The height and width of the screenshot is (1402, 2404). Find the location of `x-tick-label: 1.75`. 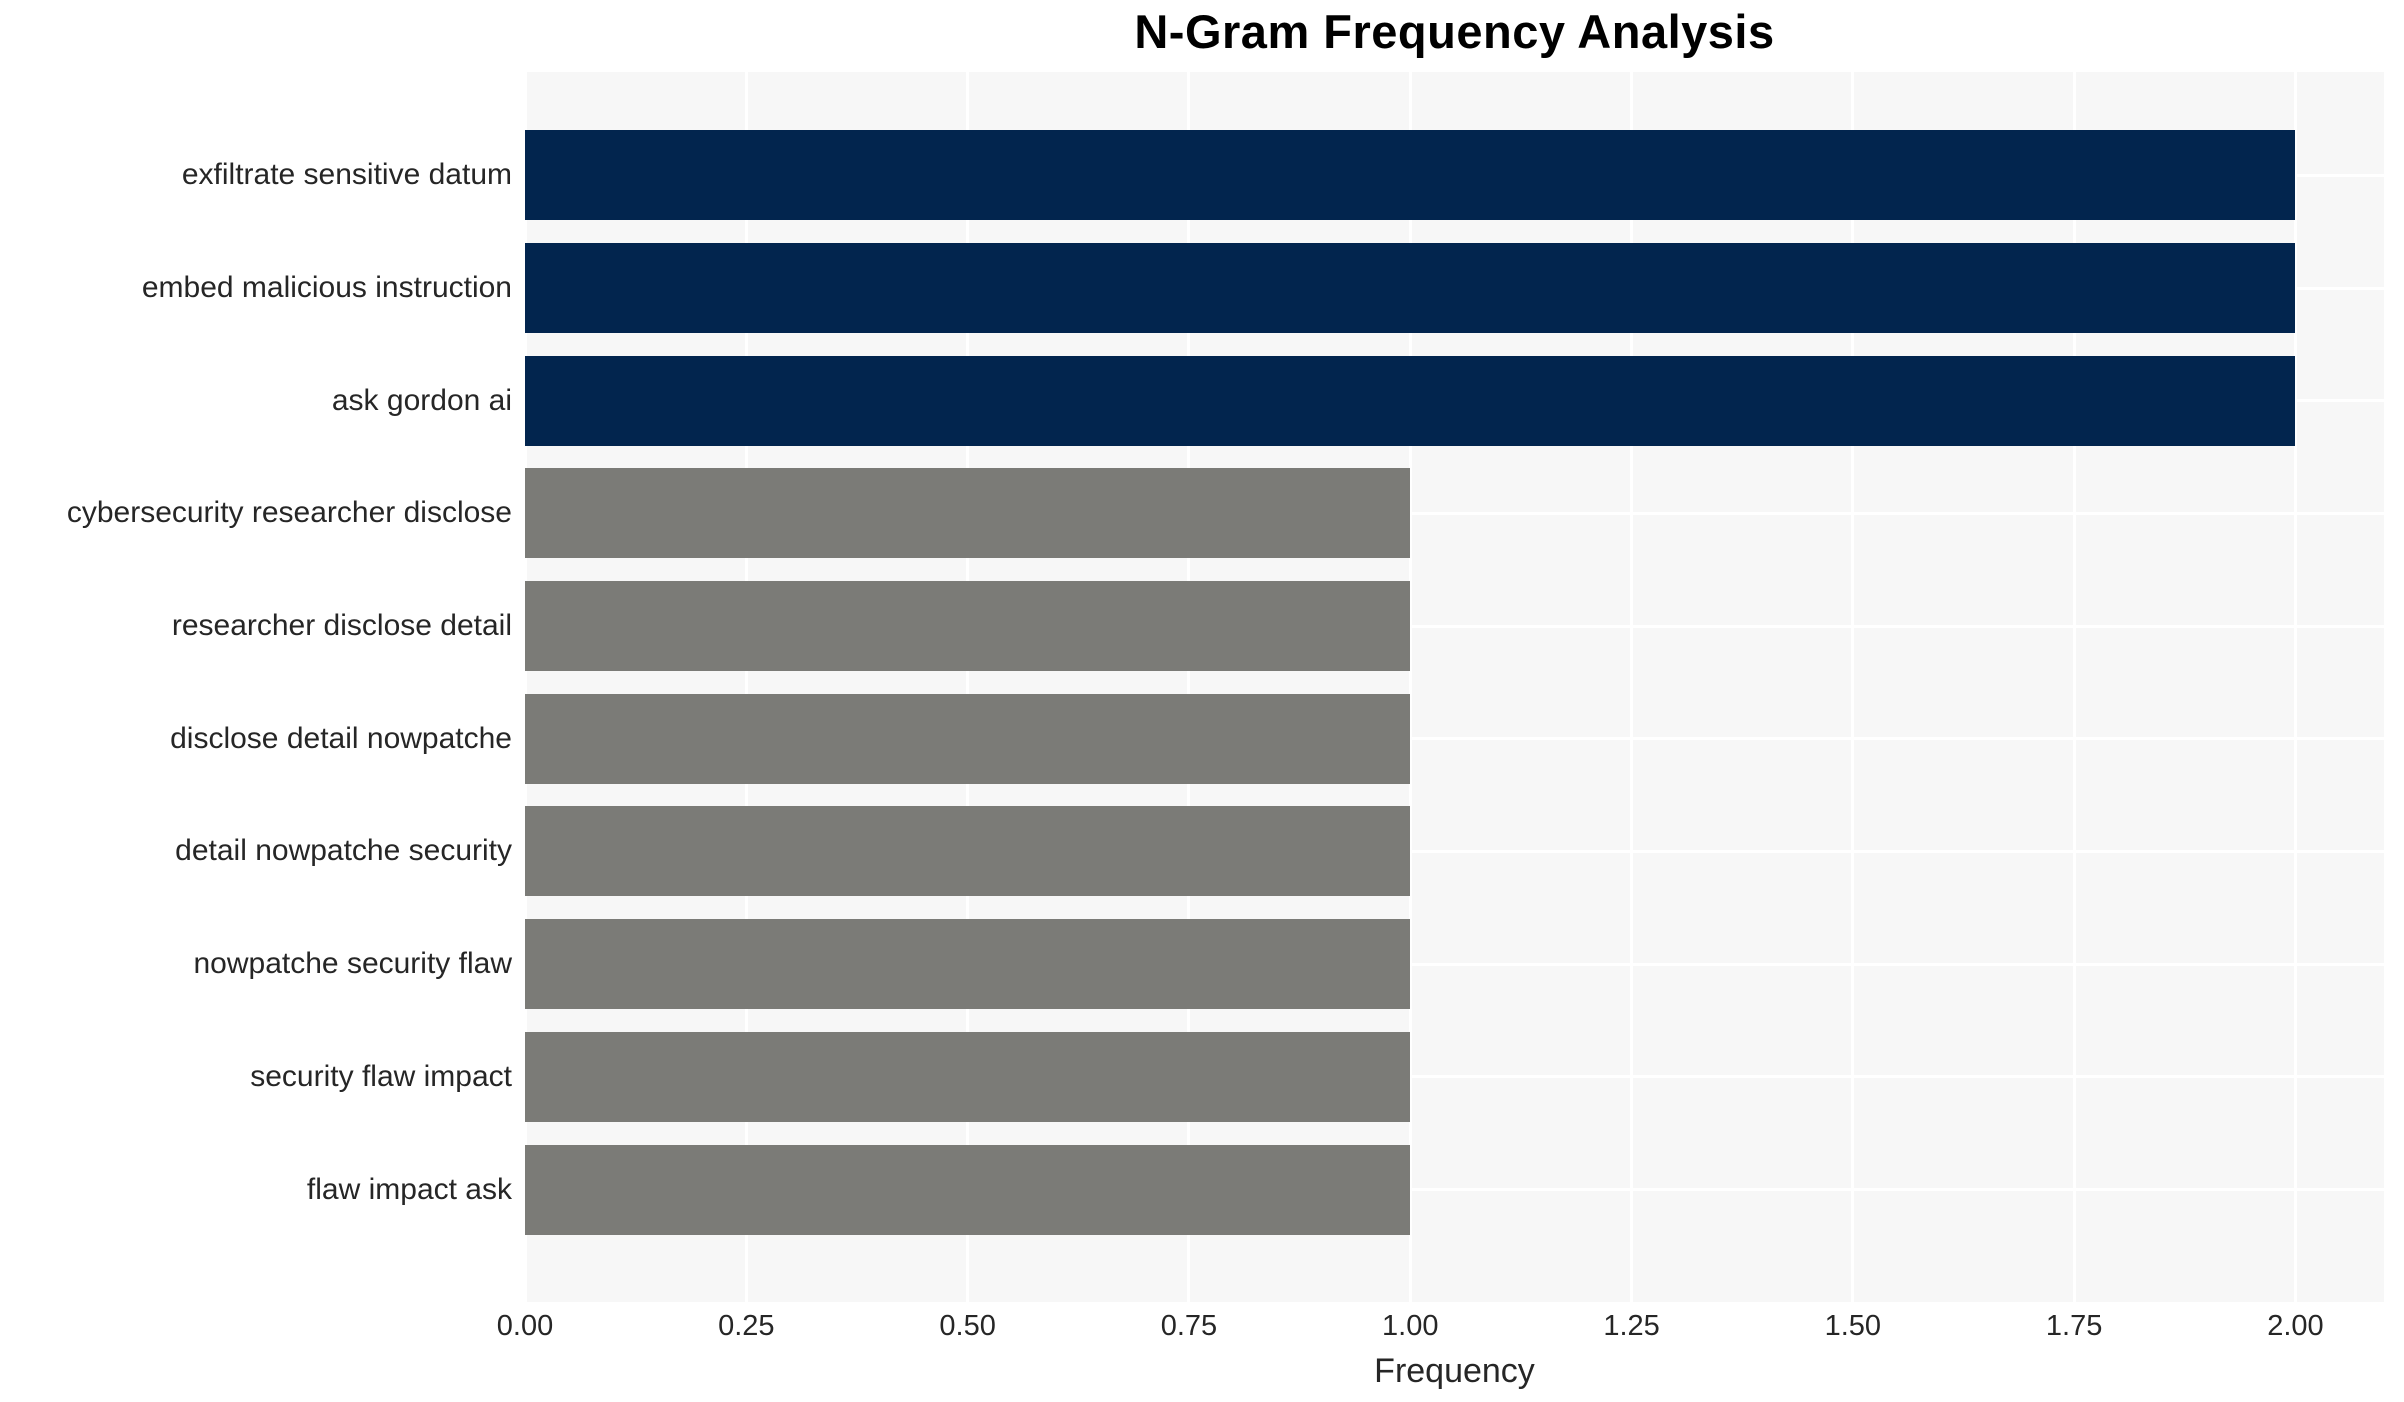

x-tick-label: 1.75 is located at coordinates (2074, 1326).